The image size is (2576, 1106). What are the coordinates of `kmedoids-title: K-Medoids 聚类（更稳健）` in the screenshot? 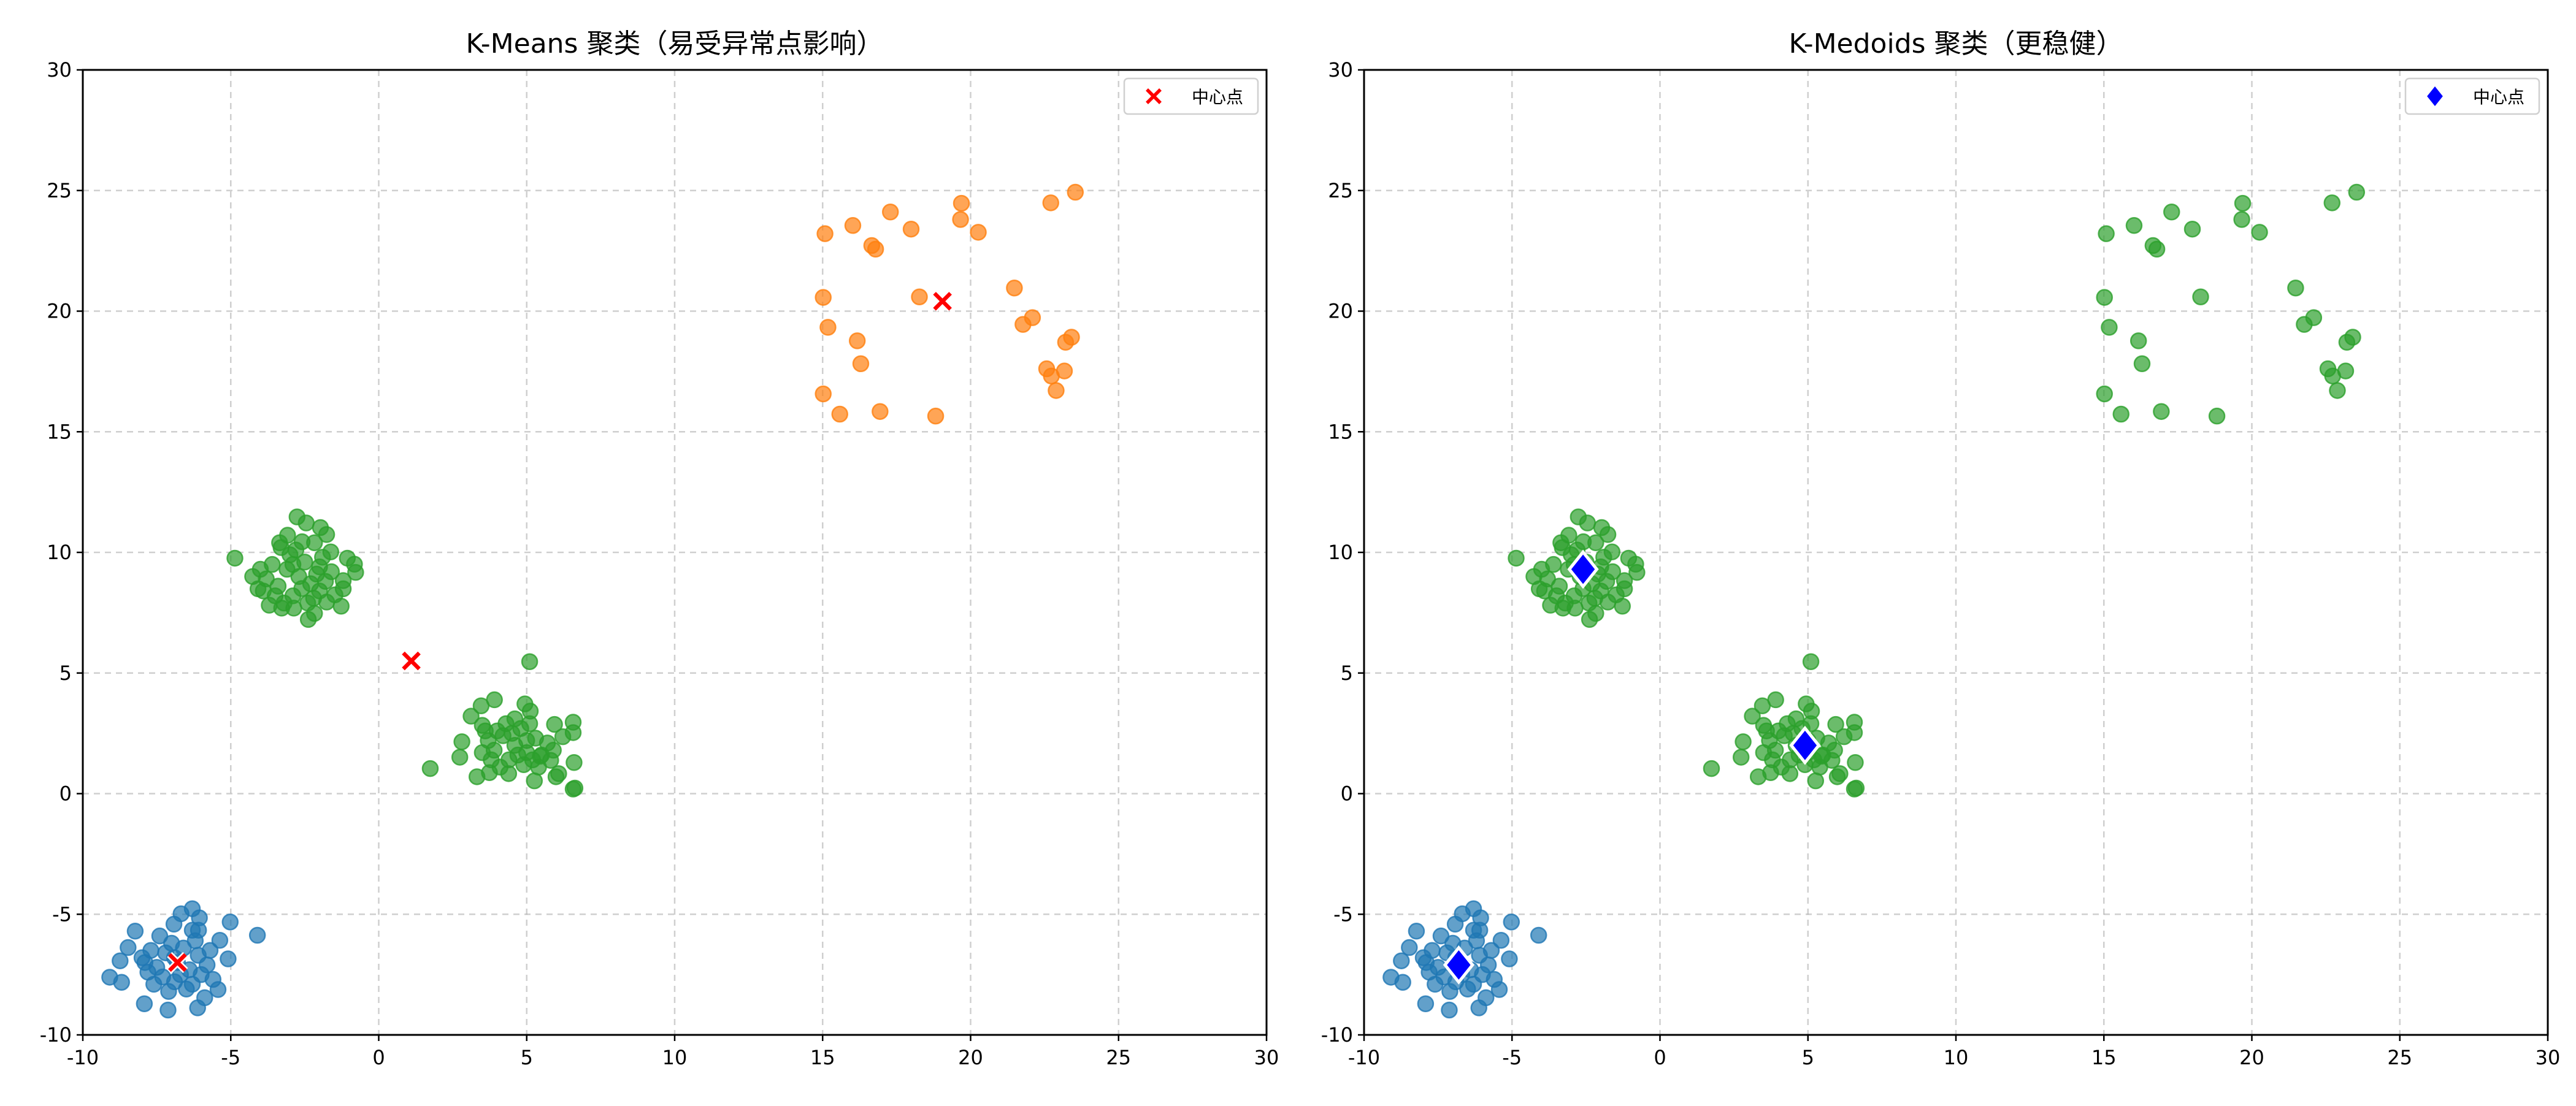 It's located at (1955, 43).